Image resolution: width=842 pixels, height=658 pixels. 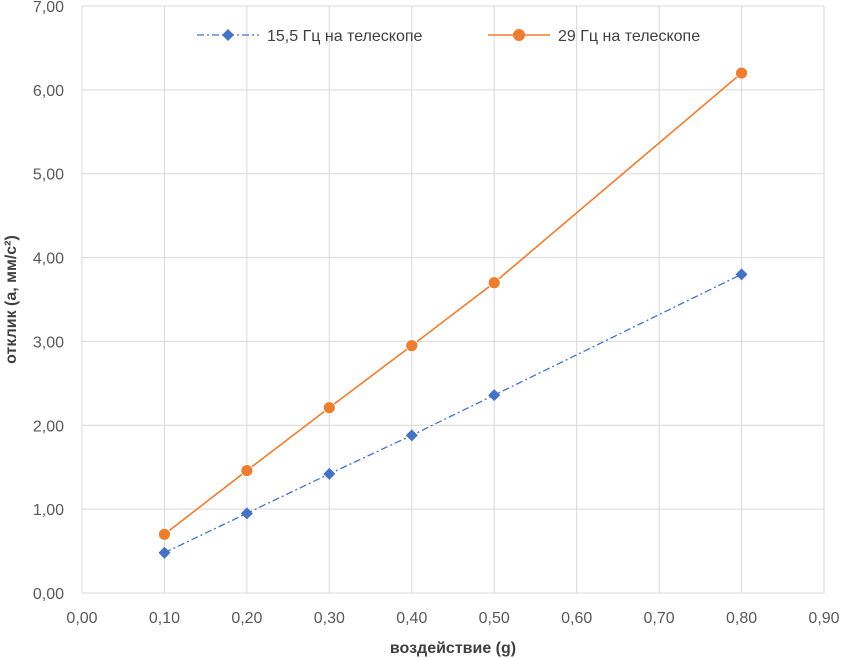 I want to click on y-tick-label: 1,00, so click(x=48, y=510).